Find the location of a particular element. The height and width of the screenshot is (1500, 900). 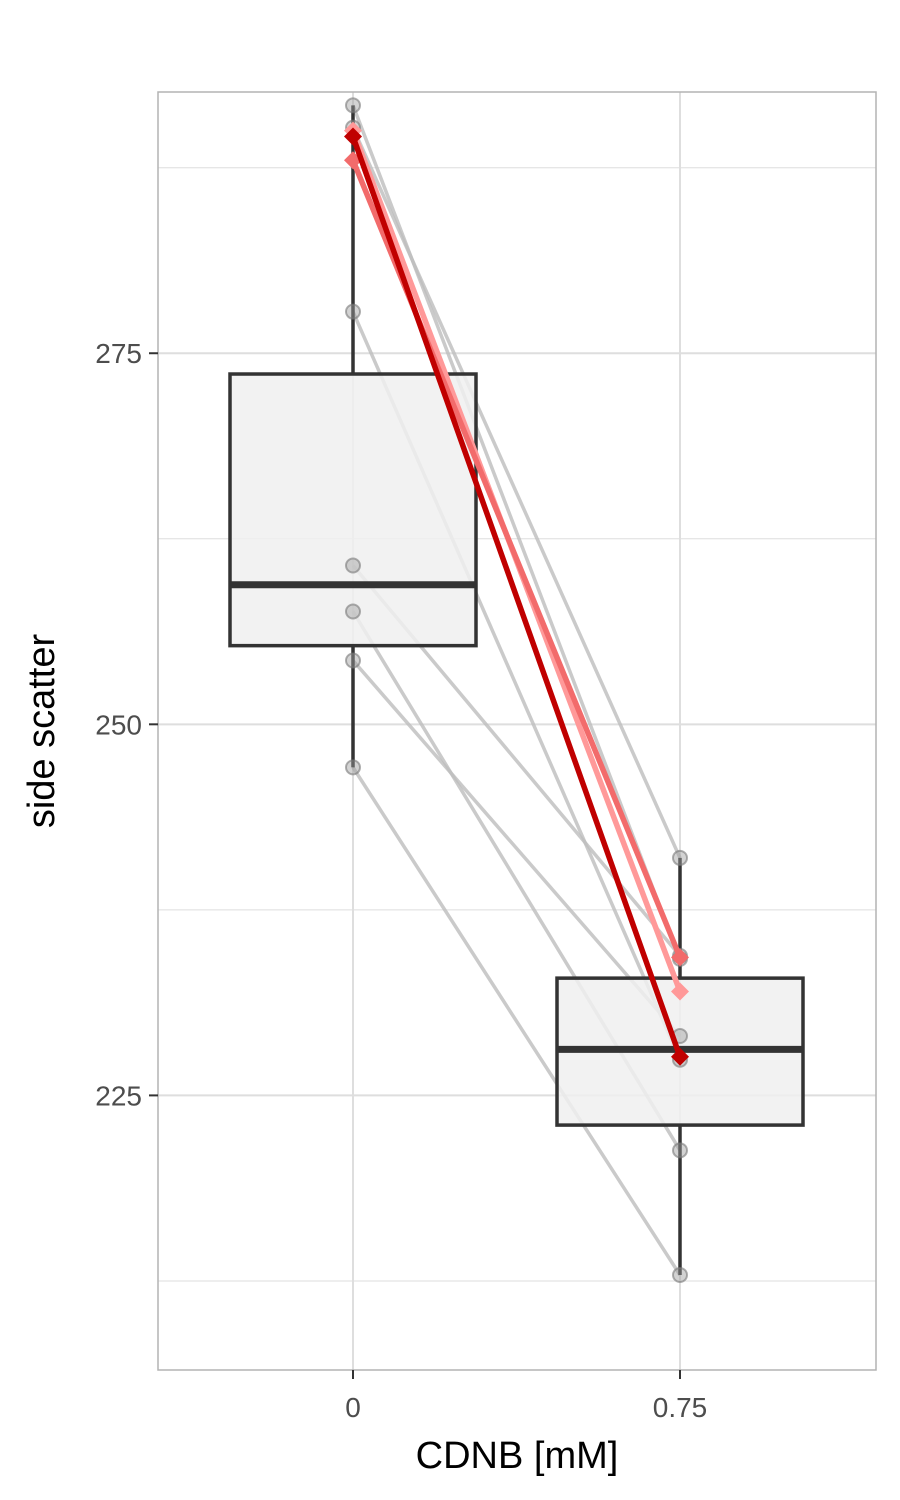

y-tick-label: 275 is located at coordinates (118, 353).